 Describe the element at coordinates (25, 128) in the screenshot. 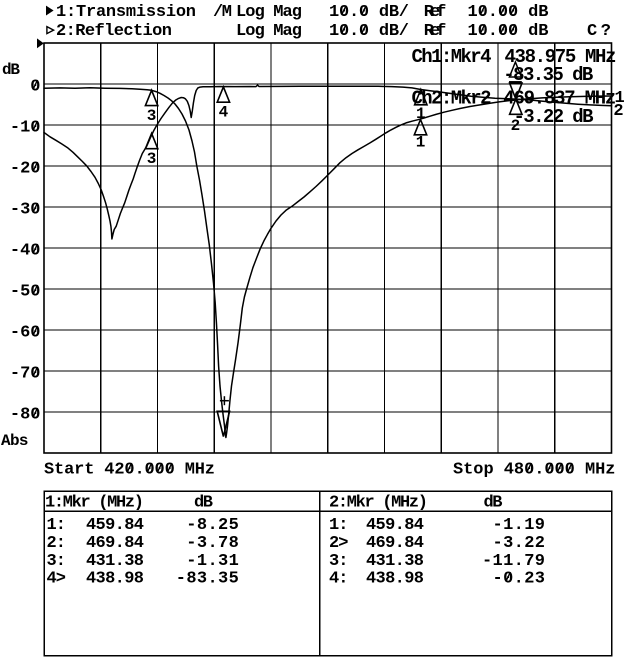

I see `svg-text: -10` at that location.